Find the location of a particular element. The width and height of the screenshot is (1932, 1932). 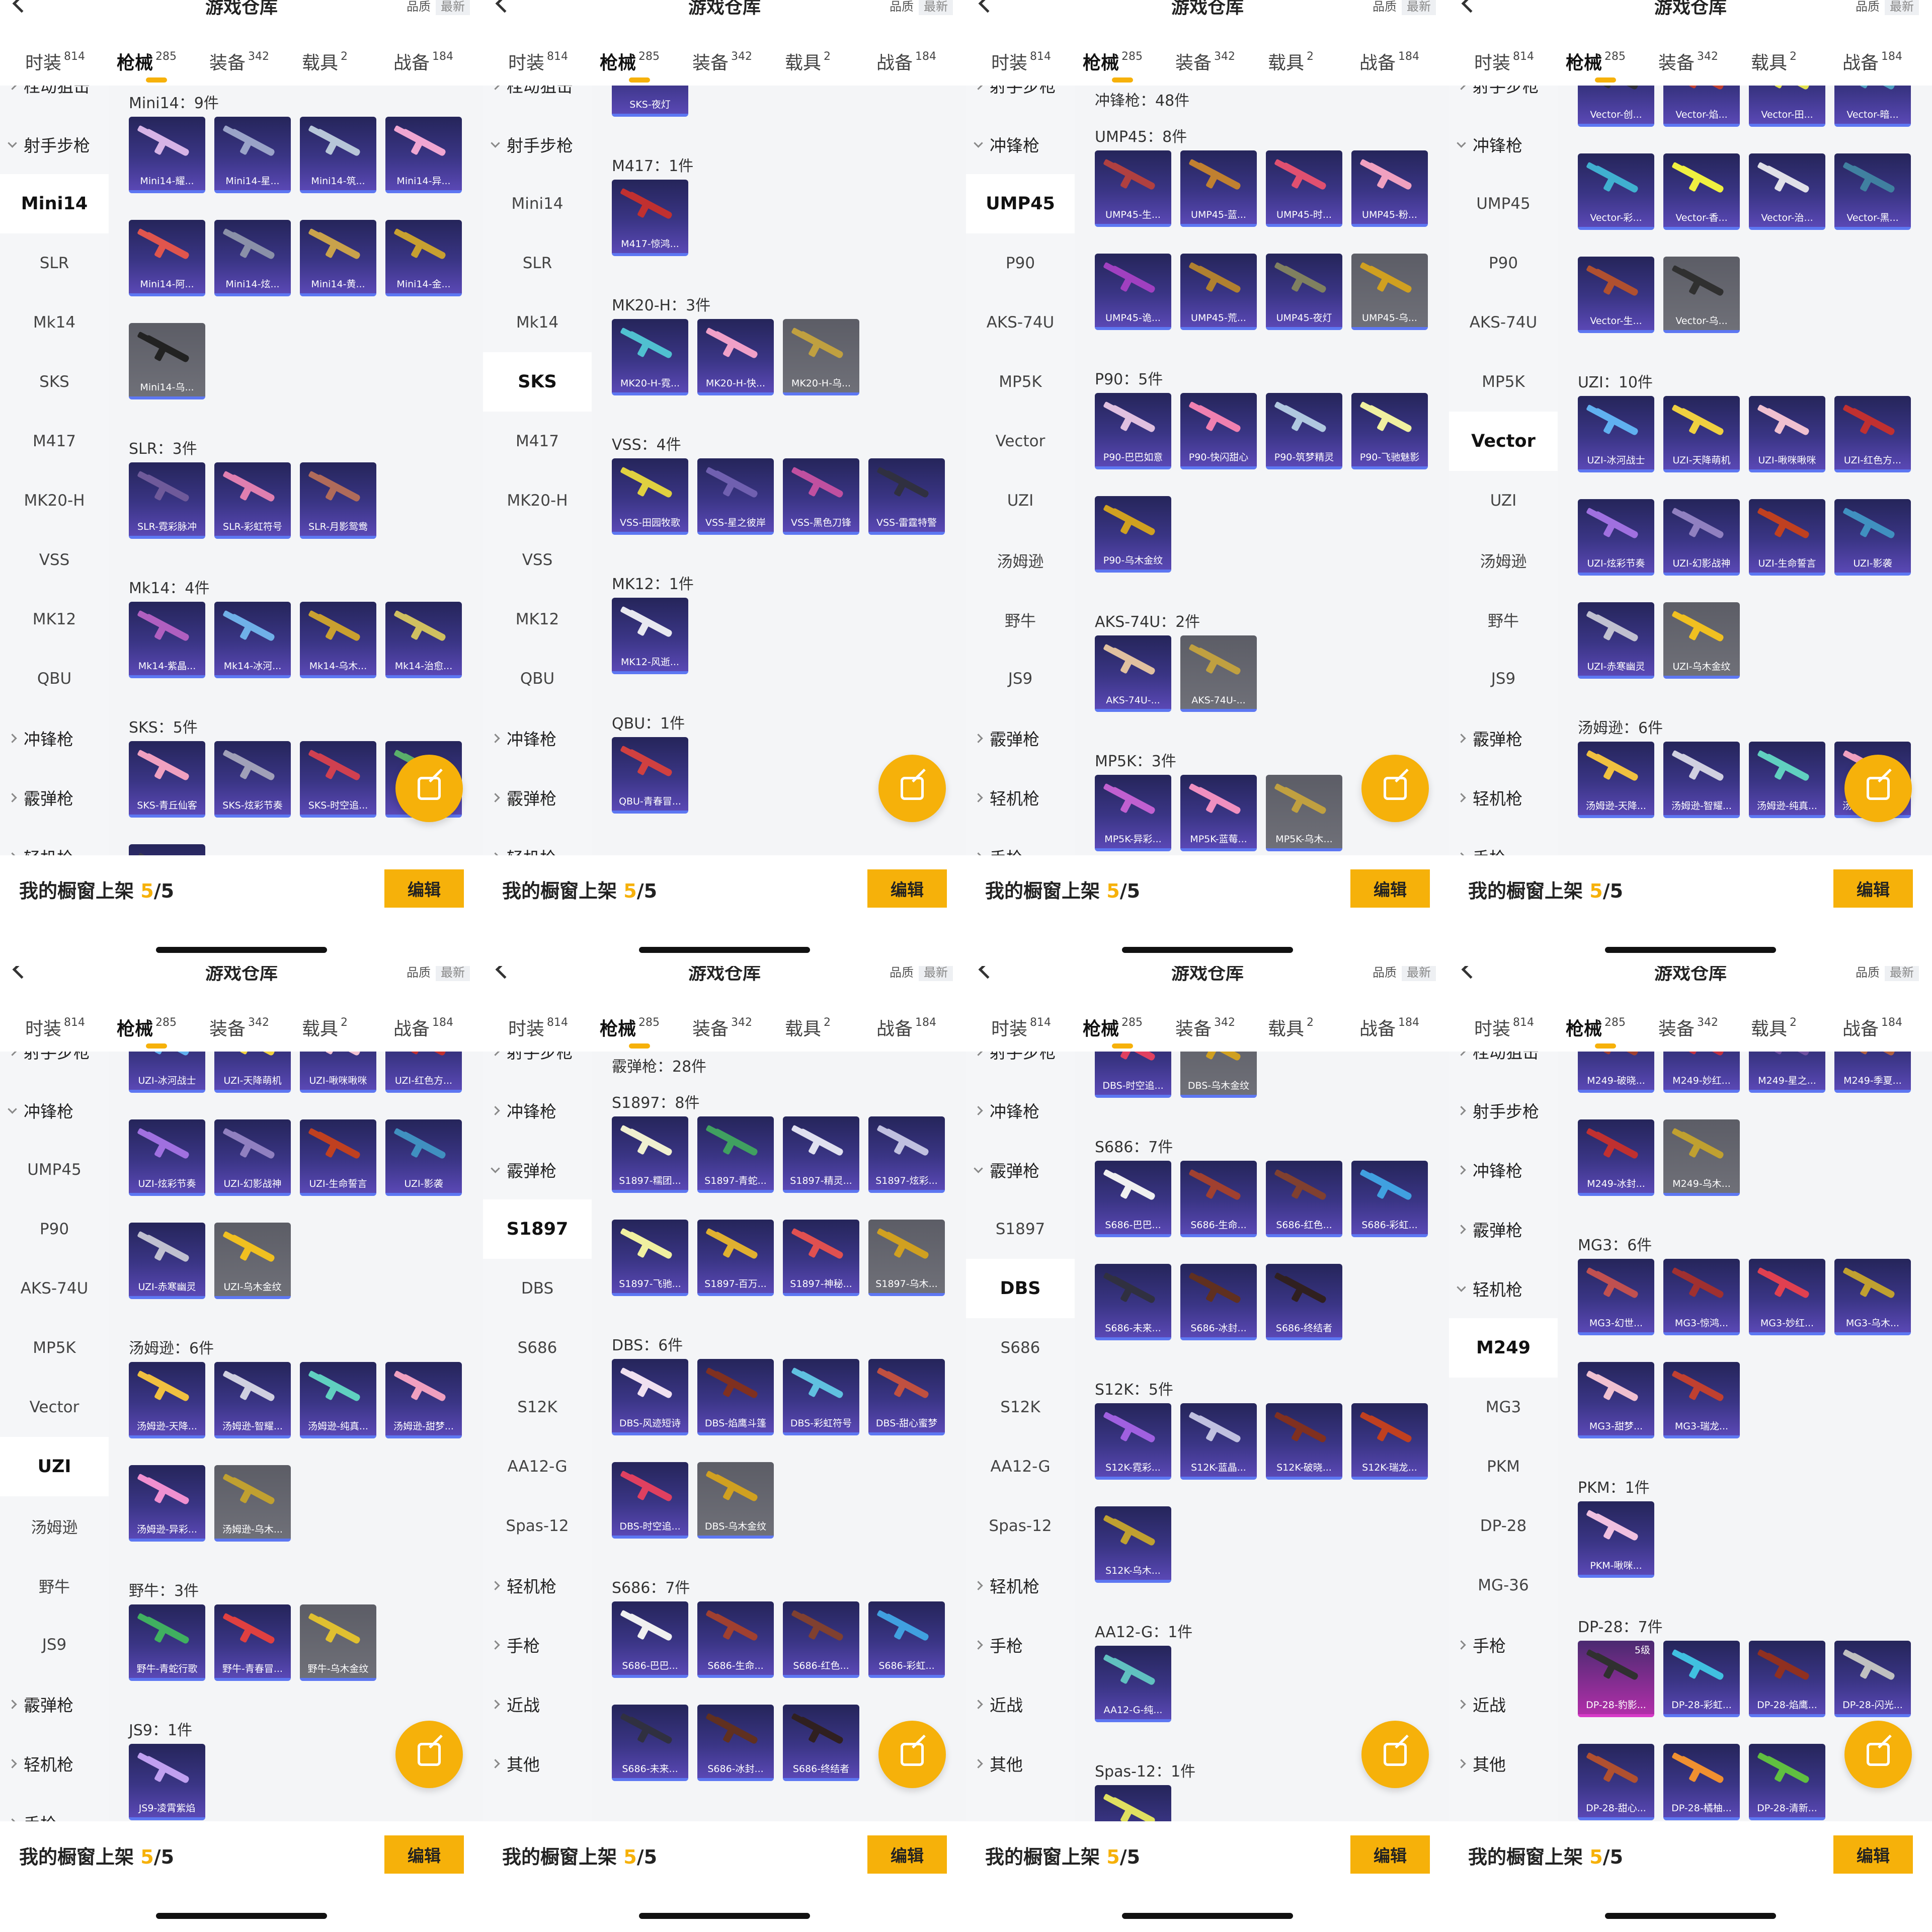

sidebar-item: SLR is located at coordinates (55, 263).